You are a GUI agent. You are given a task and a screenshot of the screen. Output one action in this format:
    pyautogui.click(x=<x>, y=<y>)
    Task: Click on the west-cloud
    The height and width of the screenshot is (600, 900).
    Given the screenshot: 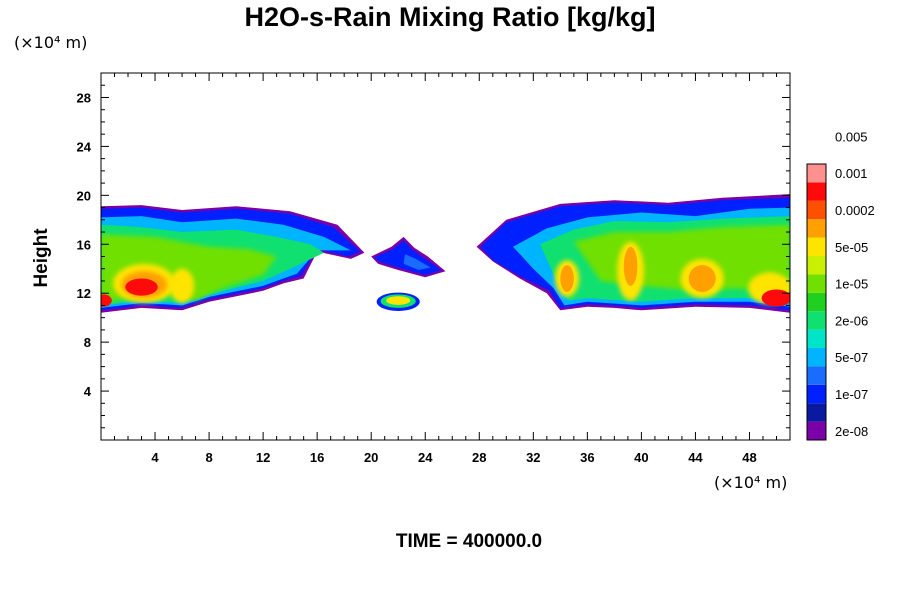 What is the action you would take?
    pyautogui.click(x=233, y=259)
    